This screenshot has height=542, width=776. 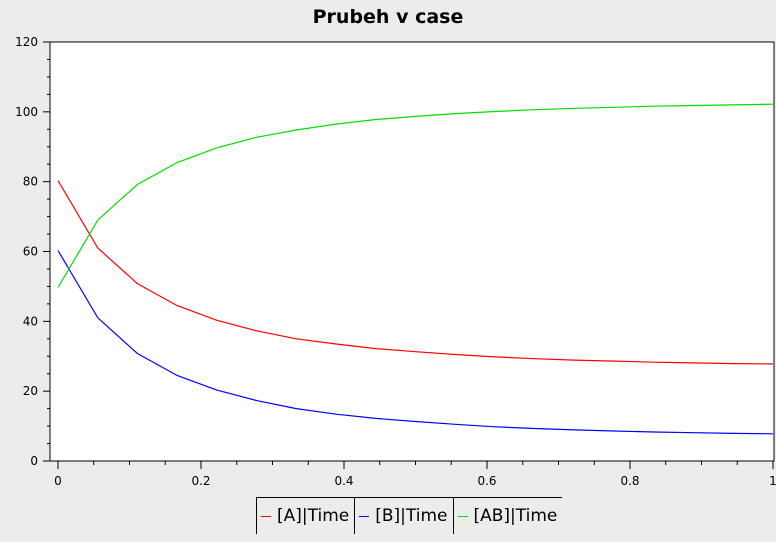 I want to click on x-tick-label: 0.2, so click(x=200, y=481).